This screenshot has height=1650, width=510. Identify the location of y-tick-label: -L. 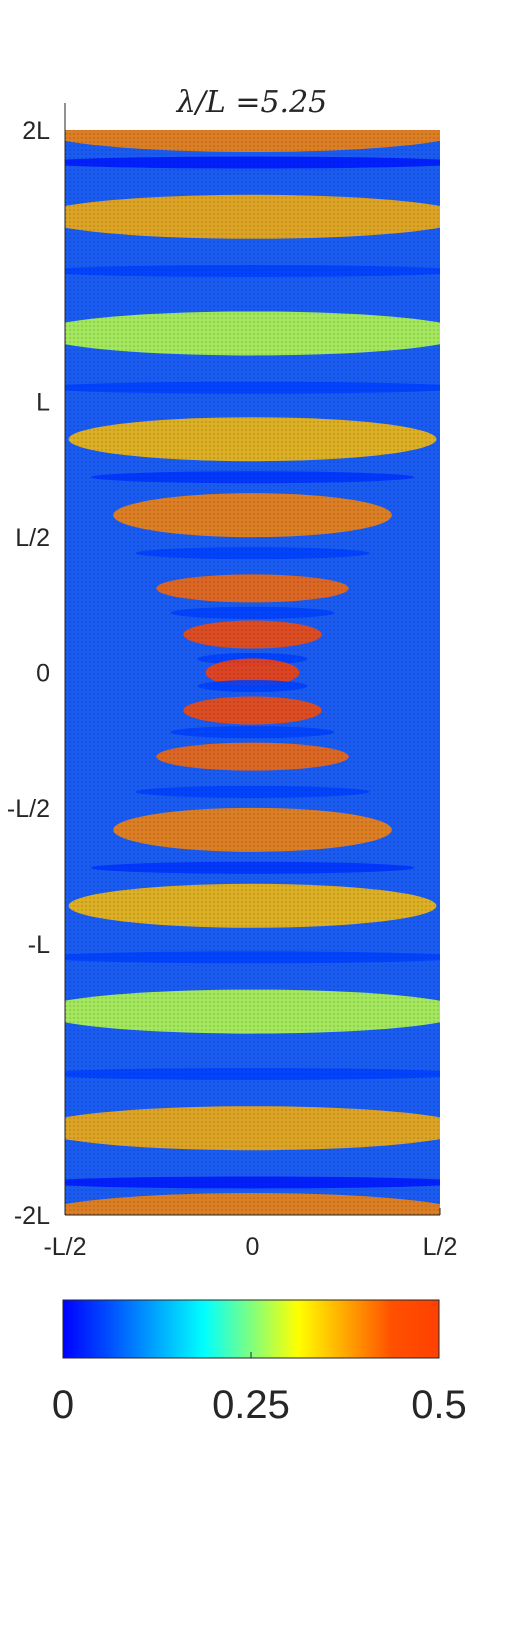
(39, 945).